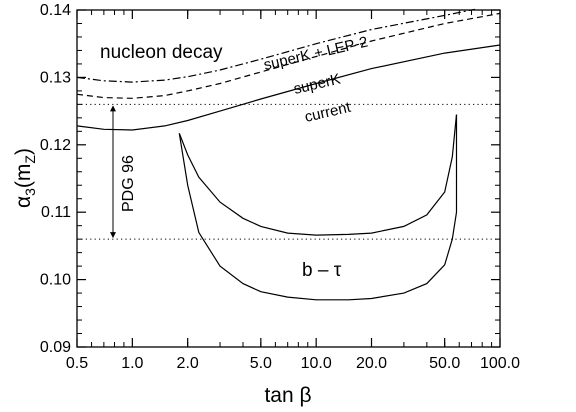  What do you see at coordinates (261, 363) in the screenshot?
I see `x-tick-label-3: 5.0` at bounding box center [261, 363].